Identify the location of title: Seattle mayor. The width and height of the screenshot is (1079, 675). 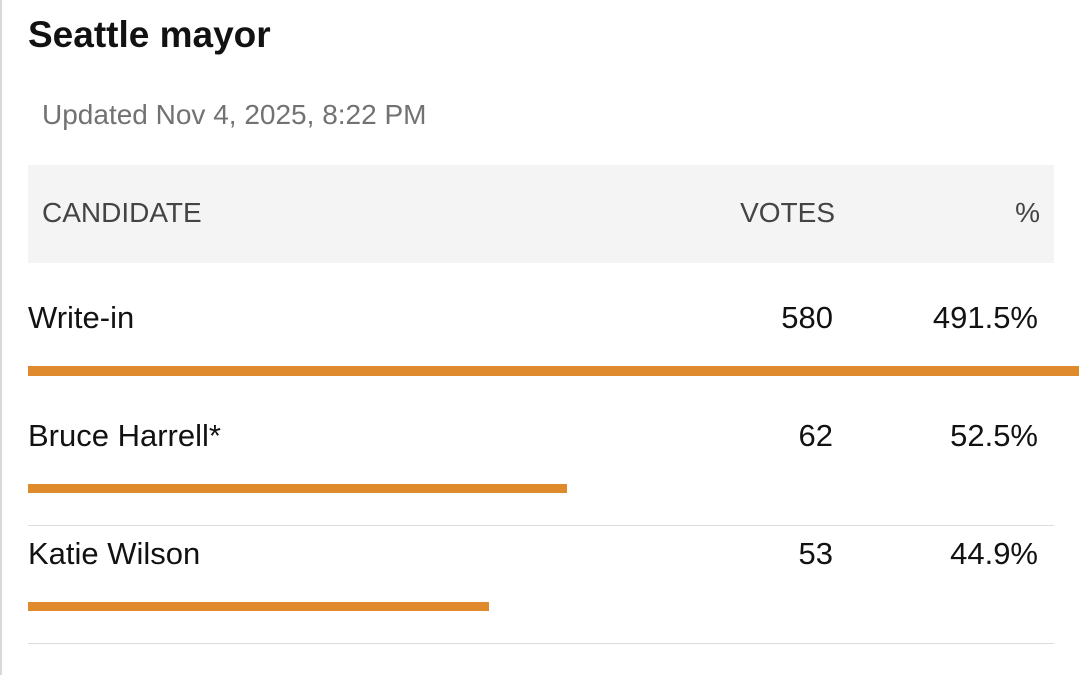
(149, 34).